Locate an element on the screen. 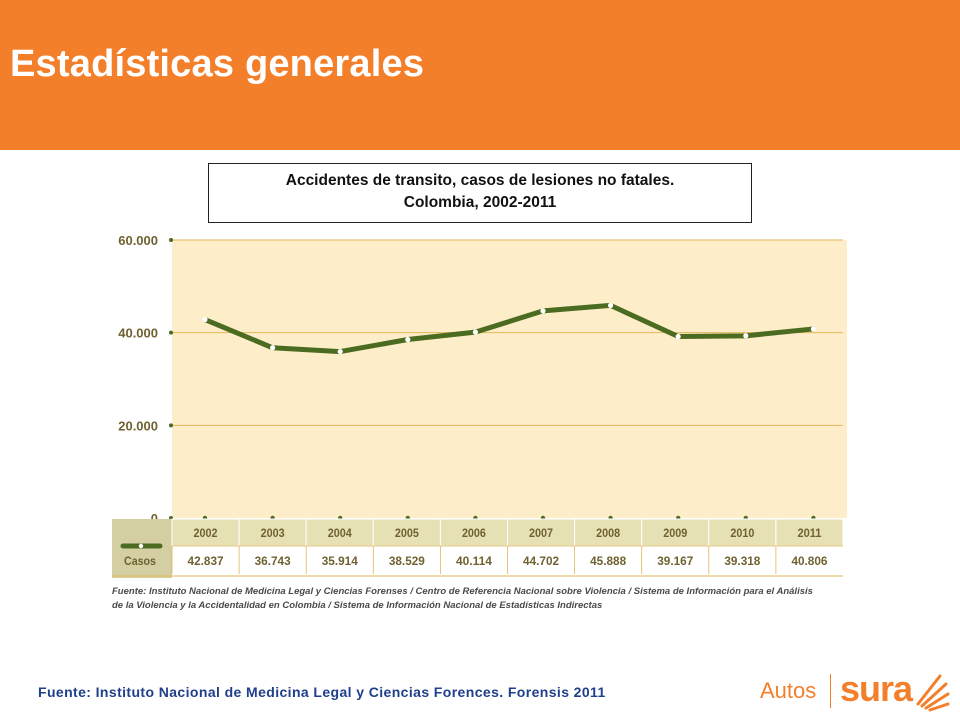 The height and width of the screenshot is (720, 960). y-tick-label: 20.000 is located at coordinates (138, 425).